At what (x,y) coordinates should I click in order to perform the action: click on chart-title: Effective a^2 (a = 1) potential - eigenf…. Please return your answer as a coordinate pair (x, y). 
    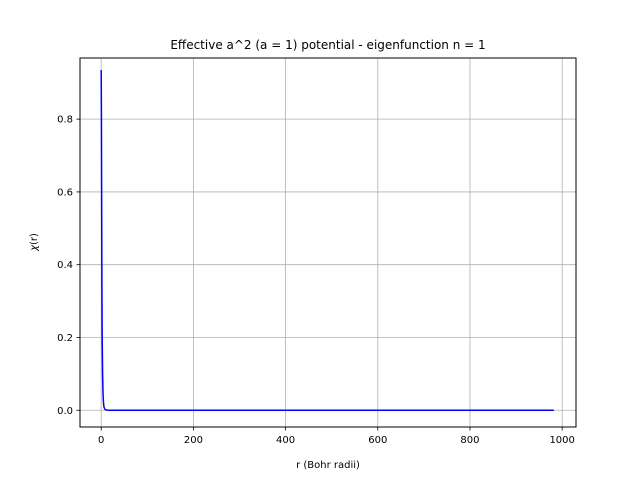
    Looking at the image, I should click on (327, 45).